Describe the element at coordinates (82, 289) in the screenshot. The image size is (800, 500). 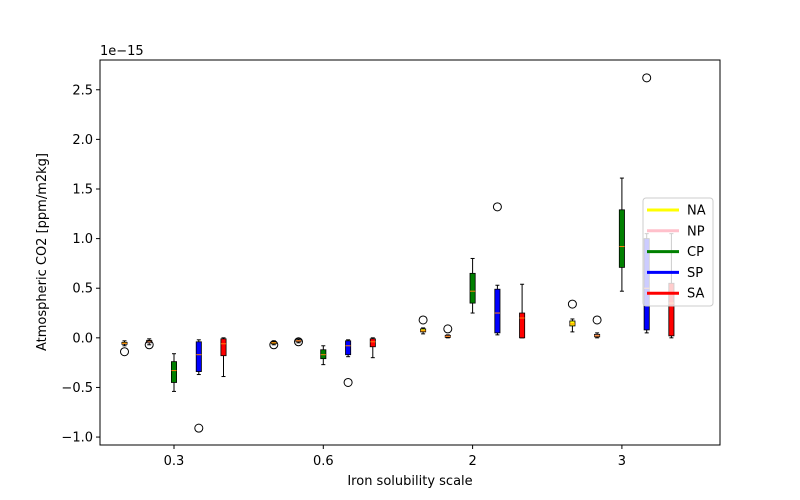
I see `y-tick-label: 0.5` at that location.